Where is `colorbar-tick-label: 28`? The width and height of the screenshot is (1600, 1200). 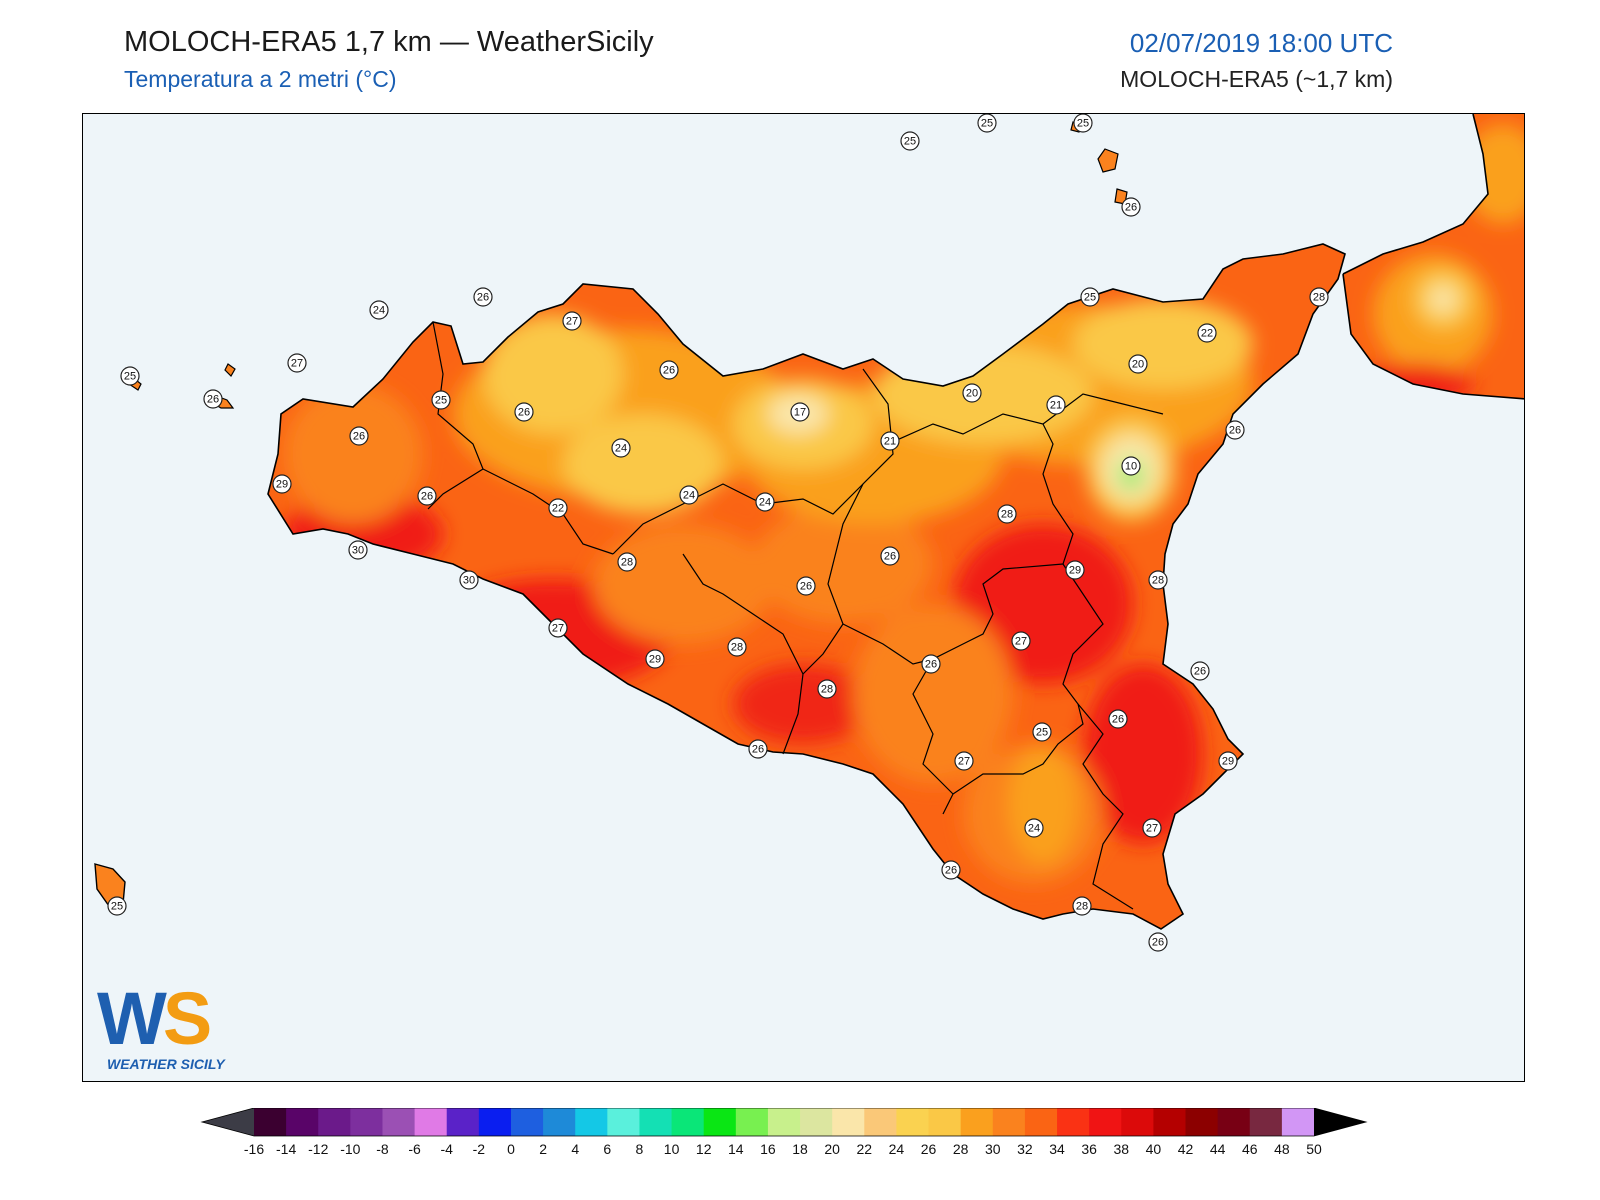
colorbar-tick-label: 28 is located at coordinates (961, 1149).